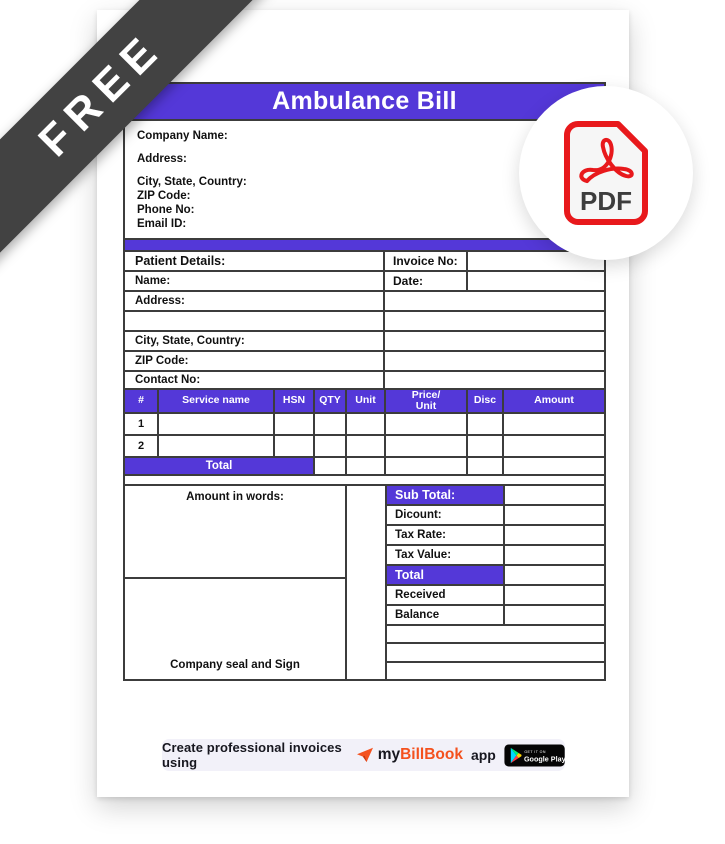 The height and width of the screenshot is (844, 725). I want to click on item-1-hsn-cell, so click(295, 424).